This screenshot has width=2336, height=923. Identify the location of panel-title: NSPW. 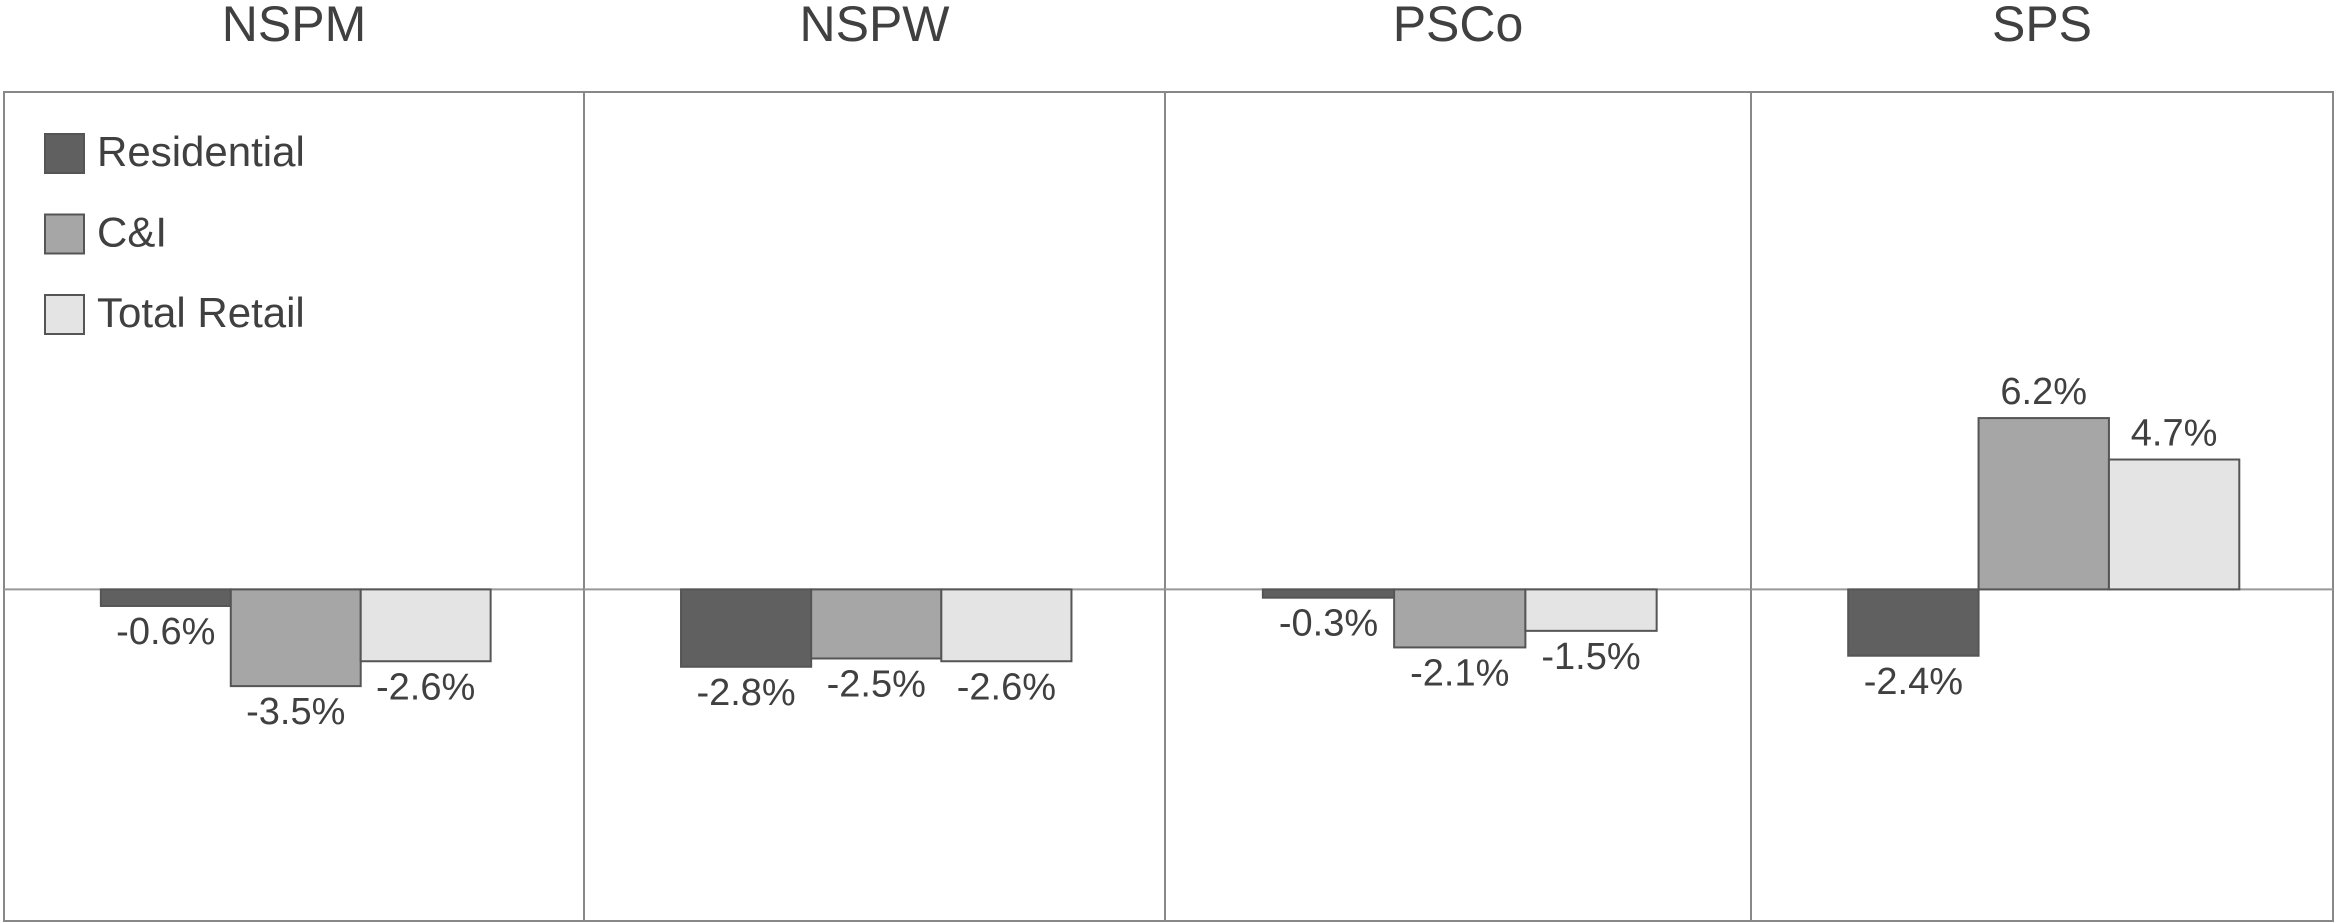
(875, 26).